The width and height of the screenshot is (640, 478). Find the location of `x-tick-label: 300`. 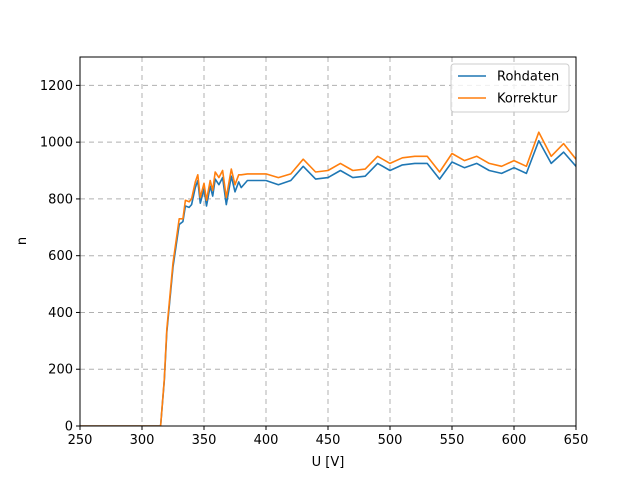

x-tick-label: 300 is located at coordinates (142, 440).